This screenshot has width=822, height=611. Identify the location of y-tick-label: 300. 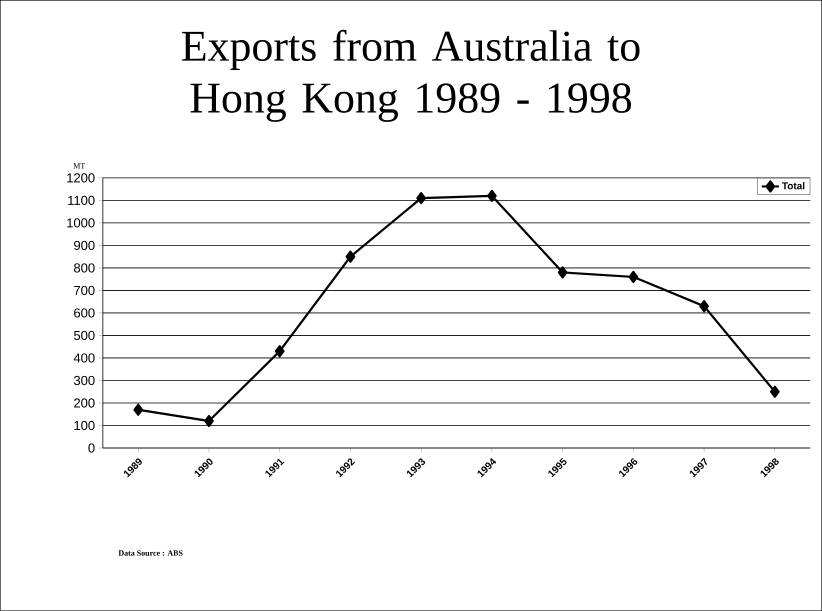
(84, 381).